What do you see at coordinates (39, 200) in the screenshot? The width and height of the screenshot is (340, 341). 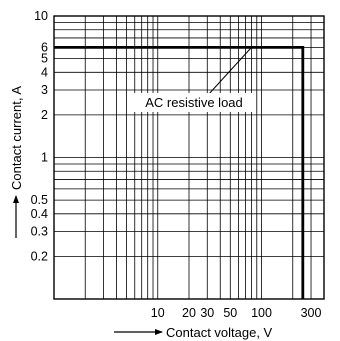 I see `y-tick-label: 0.5` at bounding box center [39, 200].